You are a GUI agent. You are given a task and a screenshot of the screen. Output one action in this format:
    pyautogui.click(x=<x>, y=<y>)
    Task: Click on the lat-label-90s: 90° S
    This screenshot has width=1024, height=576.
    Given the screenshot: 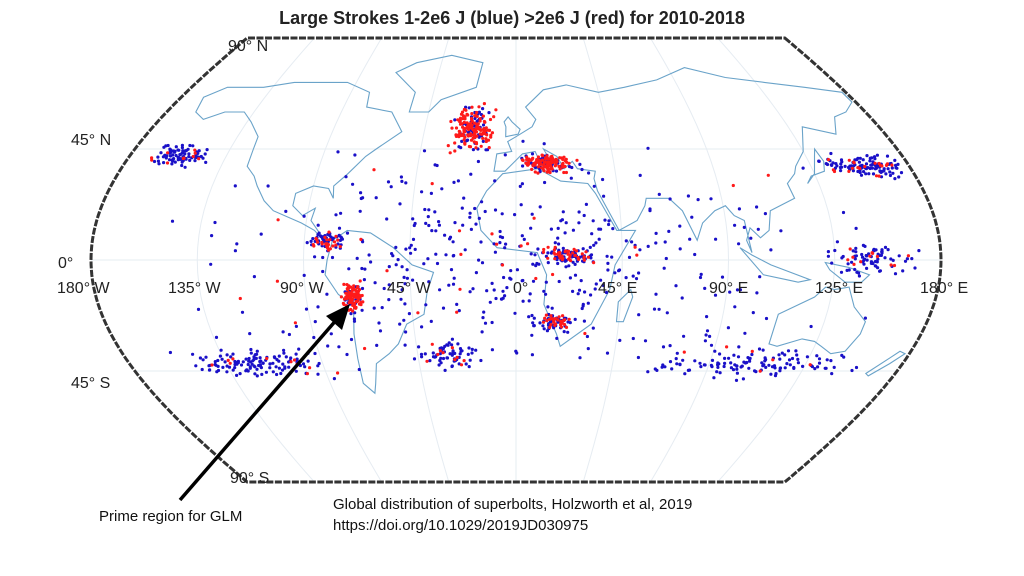 What is the action you would take?
    pyautogui.click(x=249, y=478)
    